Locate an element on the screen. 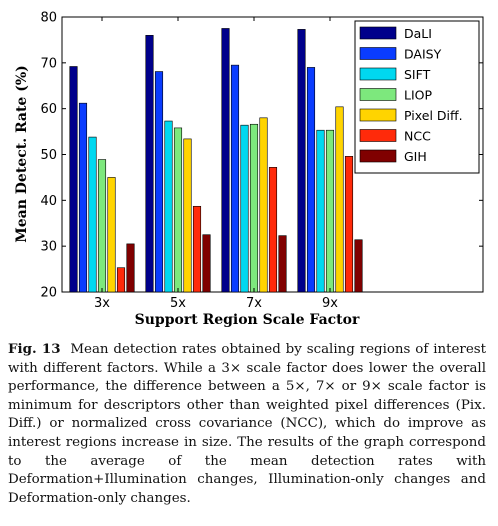 The height and width of the screenshot is (526, 498). y-tick-label: 40 is located at coordinates (48, 201).